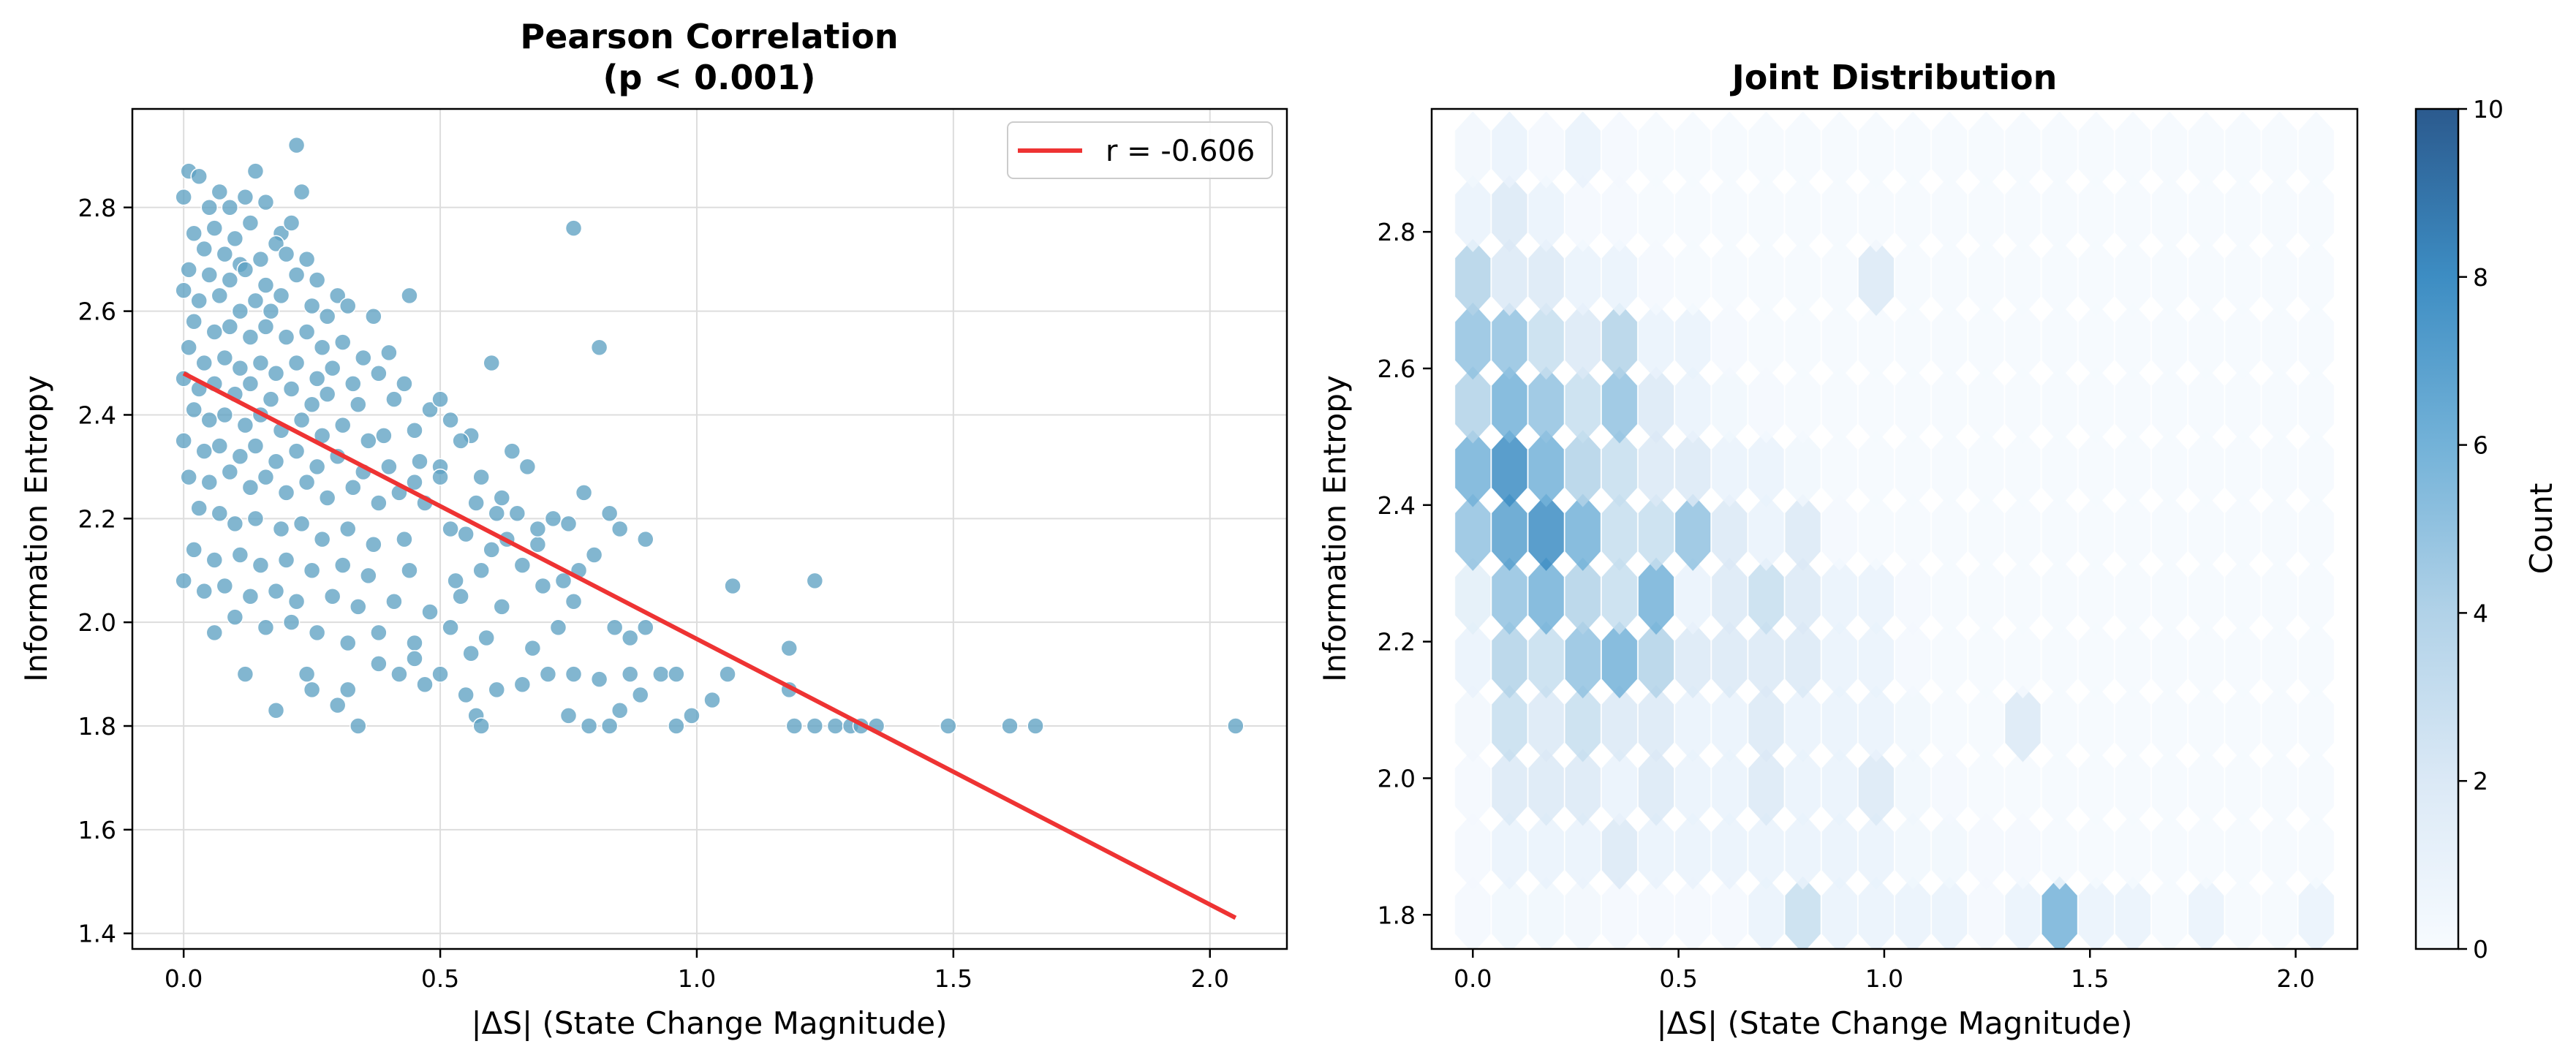 Image resolution: width=2576 pixels, height=1063 pixels. I want to click on hexbin-y-tick-label: 1.8, so click(1397, 915).